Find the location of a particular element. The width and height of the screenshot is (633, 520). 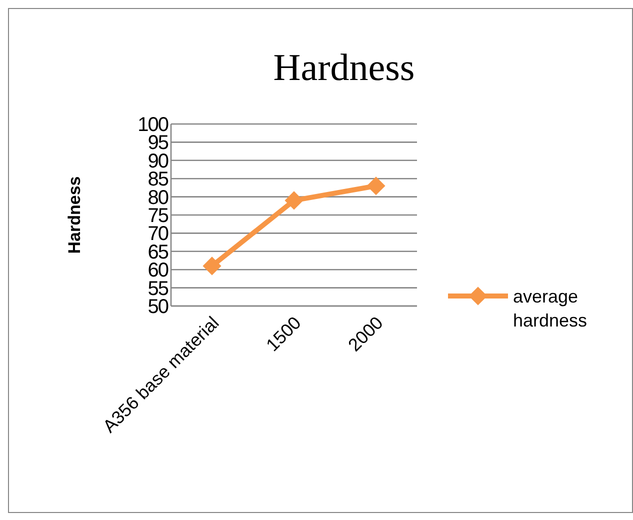

y-axis-title: Hardness is located at coordinates (74, 215).